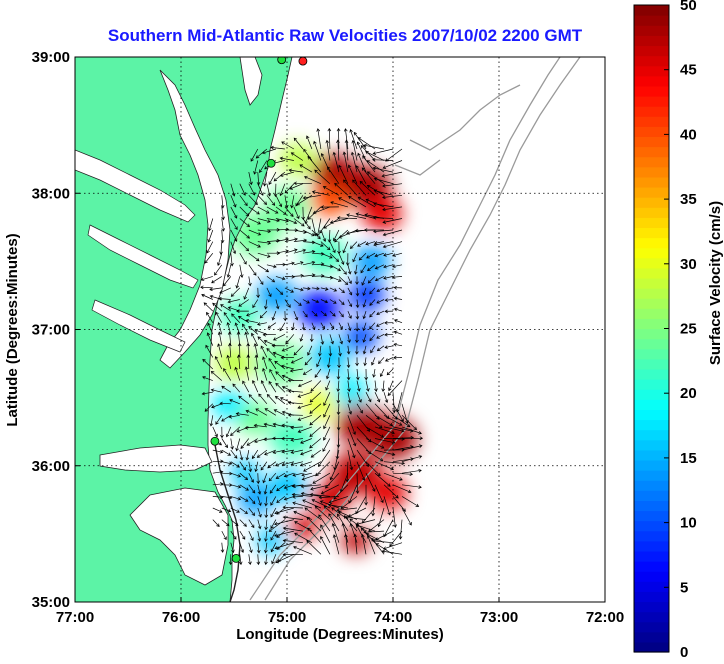 This screenshot has height=664, width=724. Describe the element at coordinates (179, 536) in the screenshot. I see `pamlico-sound` at that location.